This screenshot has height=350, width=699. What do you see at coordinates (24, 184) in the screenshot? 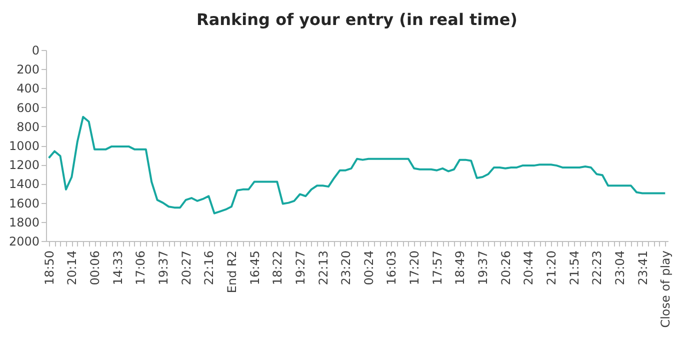
I see `y-tick-label: 1400` at bounding box center [24, 184].